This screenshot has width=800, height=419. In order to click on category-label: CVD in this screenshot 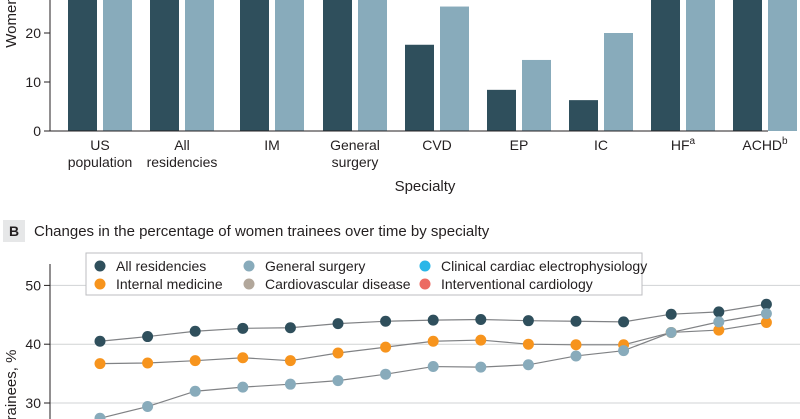, I will do `click(437, 145)`.